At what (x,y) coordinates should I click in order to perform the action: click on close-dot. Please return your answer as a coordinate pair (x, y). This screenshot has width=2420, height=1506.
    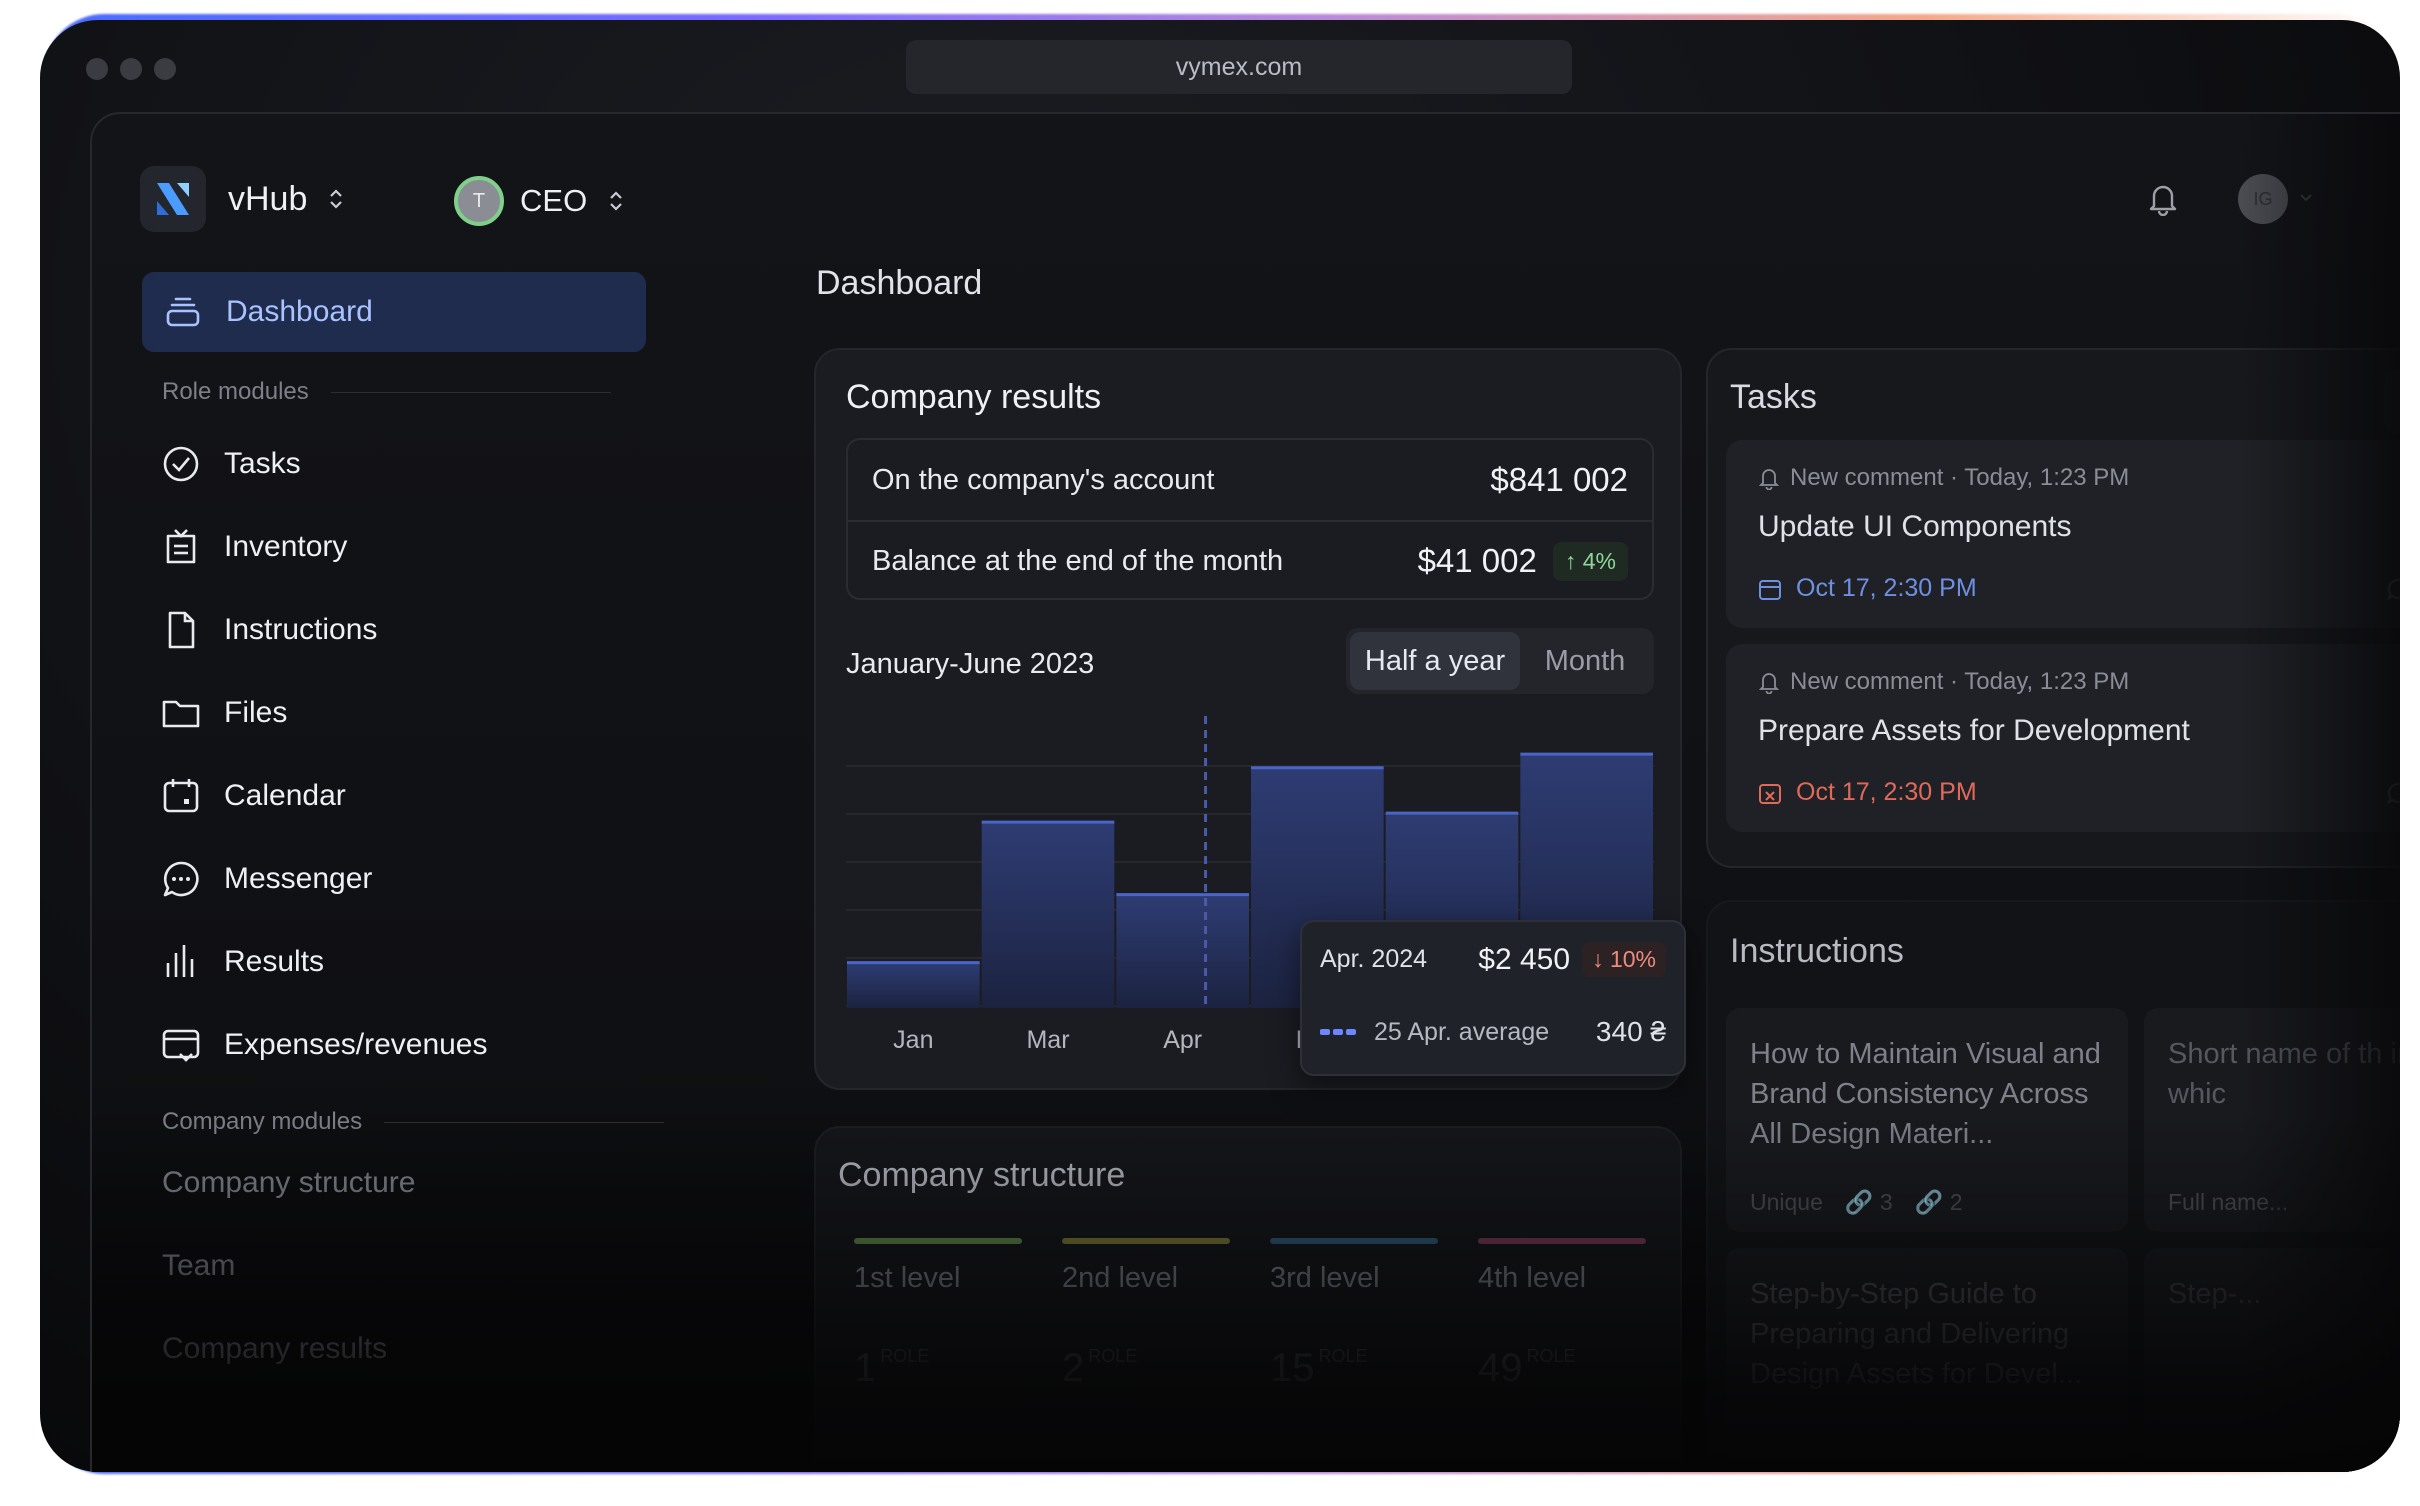
    Looking at the image, I should click on (97, 69).